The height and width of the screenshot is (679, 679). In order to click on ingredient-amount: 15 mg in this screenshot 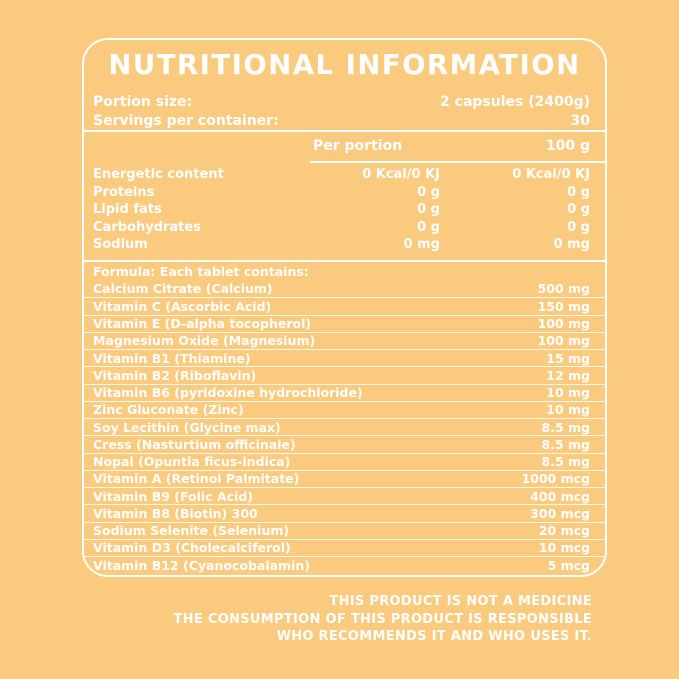, I will do `click(568, 358)`.